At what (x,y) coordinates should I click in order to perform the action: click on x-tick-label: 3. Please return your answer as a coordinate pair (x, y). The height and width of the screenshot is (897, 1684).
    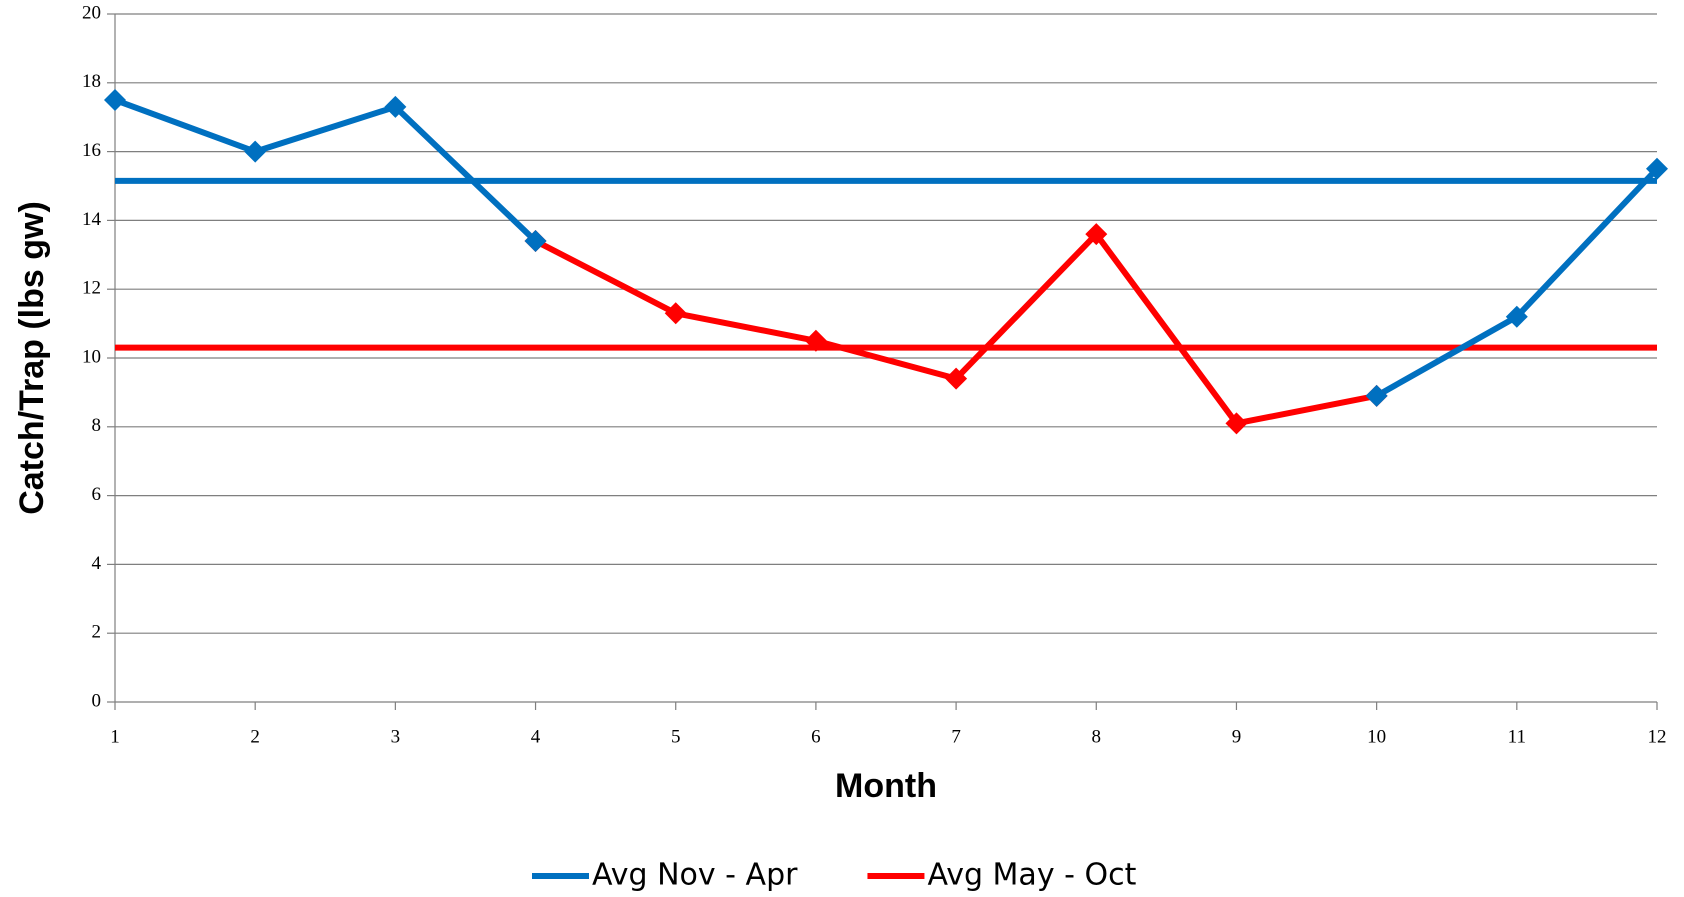
    Looking at the image, I should click on (396, 736).